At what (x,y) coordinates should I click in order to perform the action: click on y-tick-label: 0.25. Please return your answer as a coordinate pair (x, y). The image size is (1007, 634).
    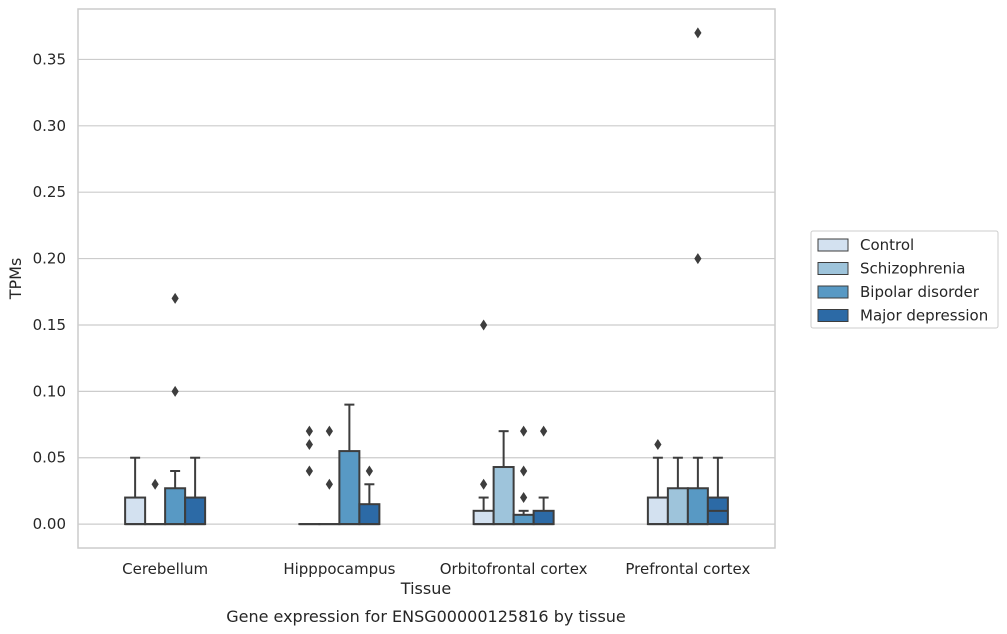
    Looking at the image, I should click on (49, 192).